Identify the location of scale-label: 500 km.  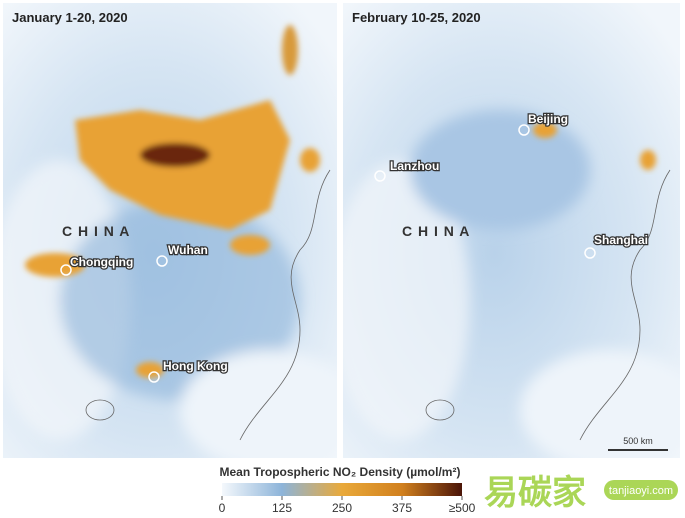
(638, 441).